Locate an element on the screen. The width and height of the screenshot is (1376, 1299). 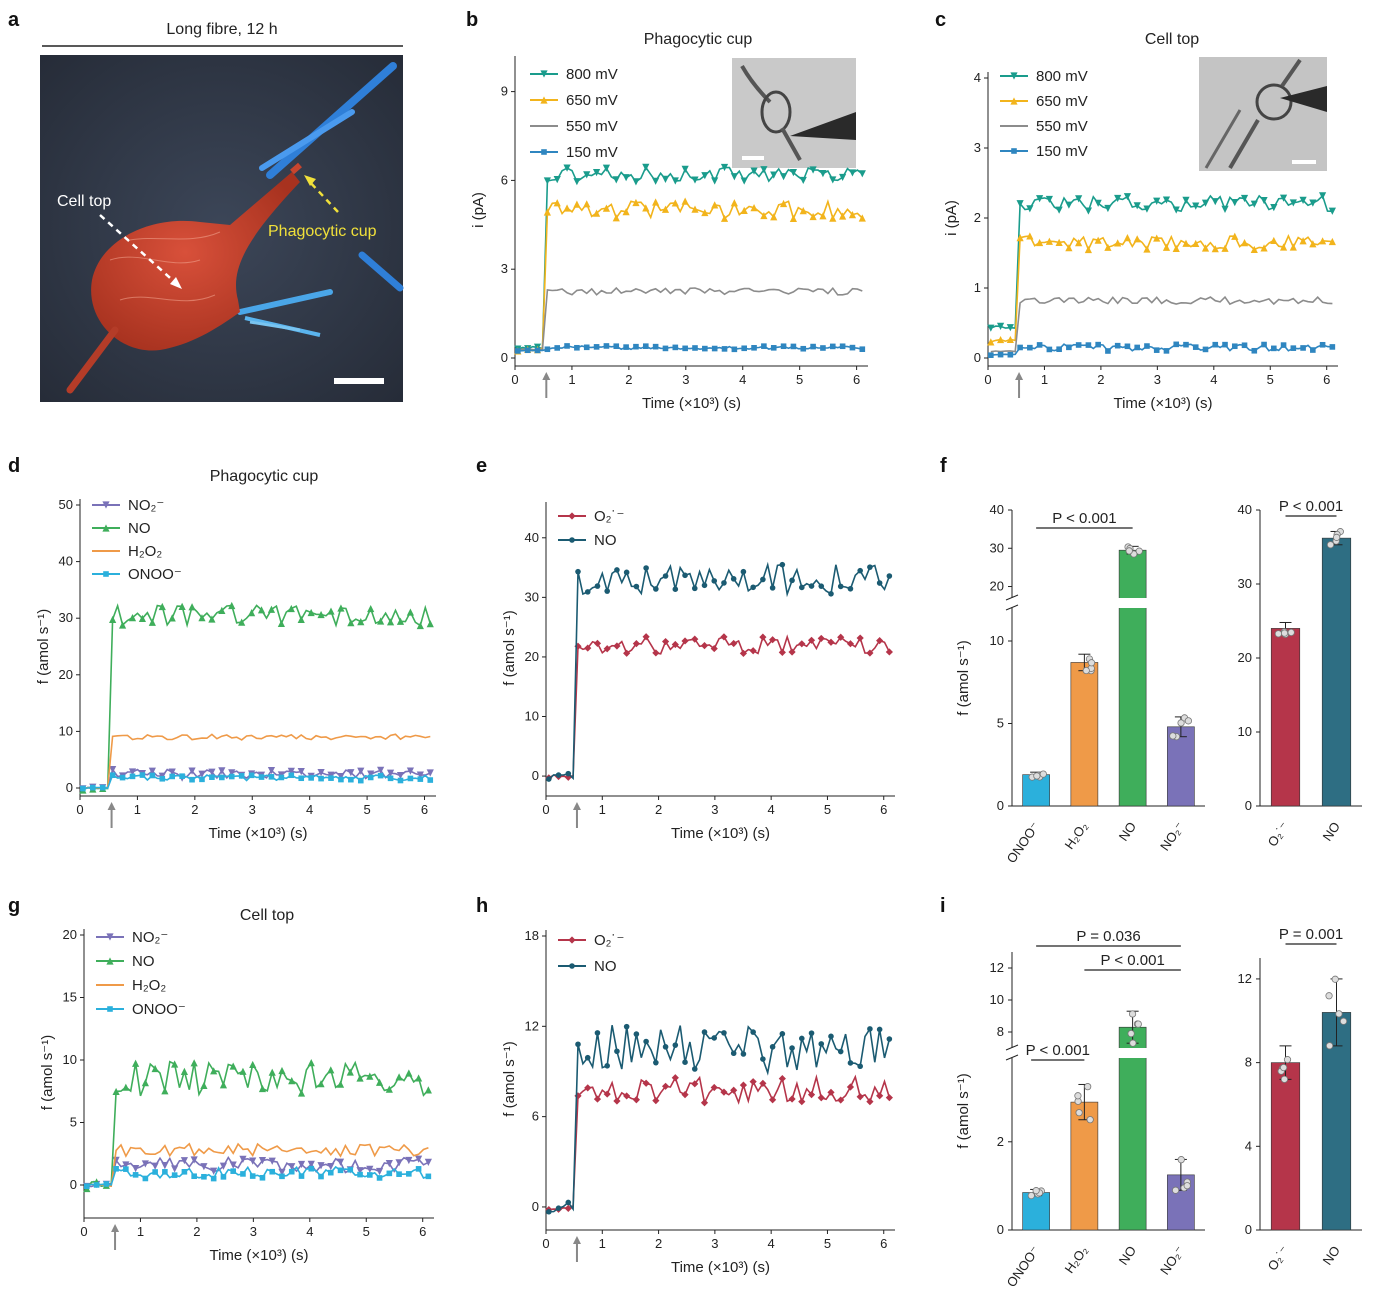
y-tick-label: 1 is located at coordinates (977, 287).